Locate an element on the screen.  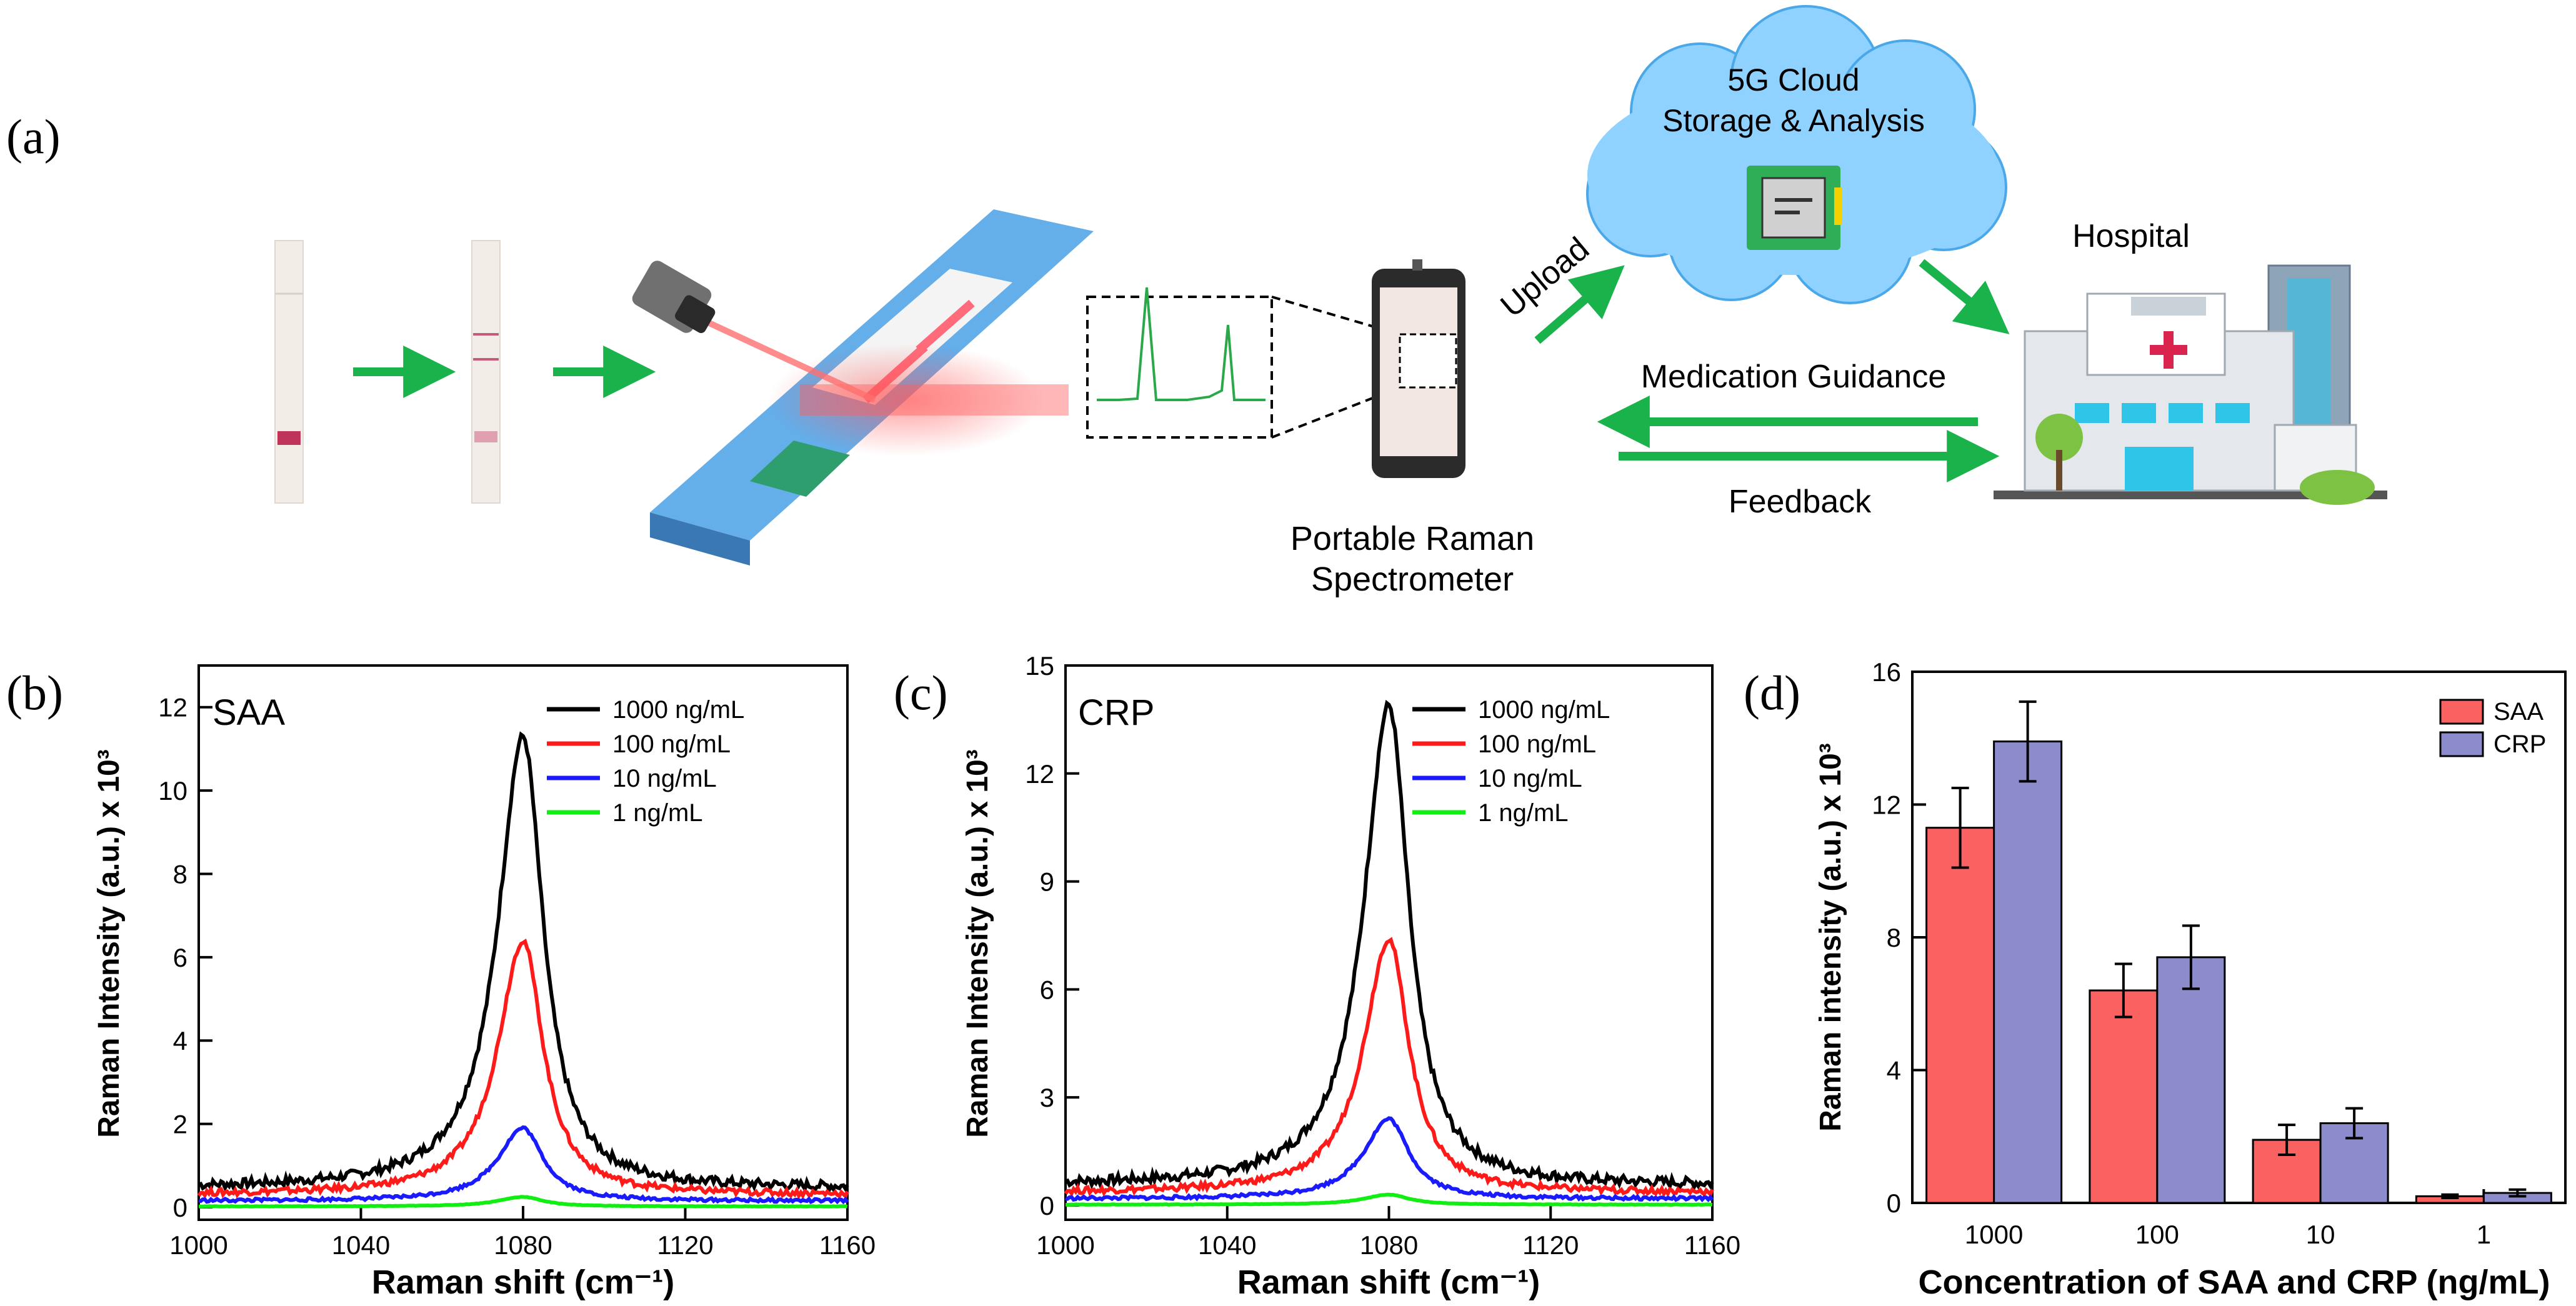
panel-c-ytick-label: 15 is located at coordinates (1039, 665).